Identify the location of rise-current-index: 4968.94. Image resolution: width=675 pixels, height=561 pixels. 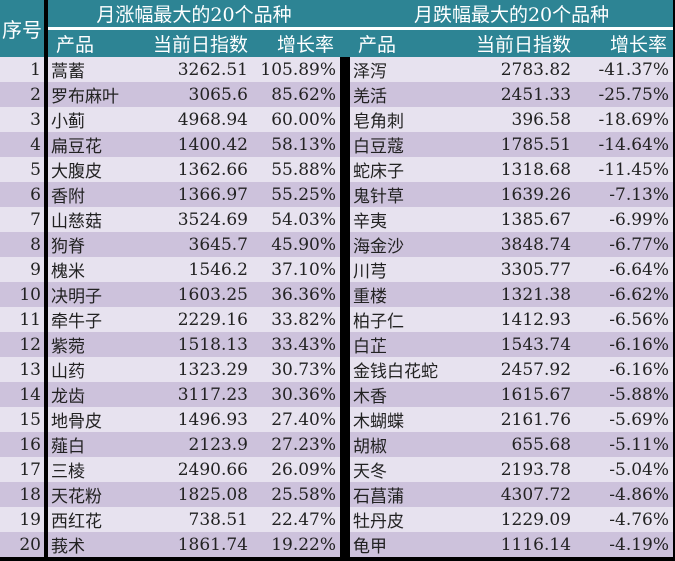
(192, 119).